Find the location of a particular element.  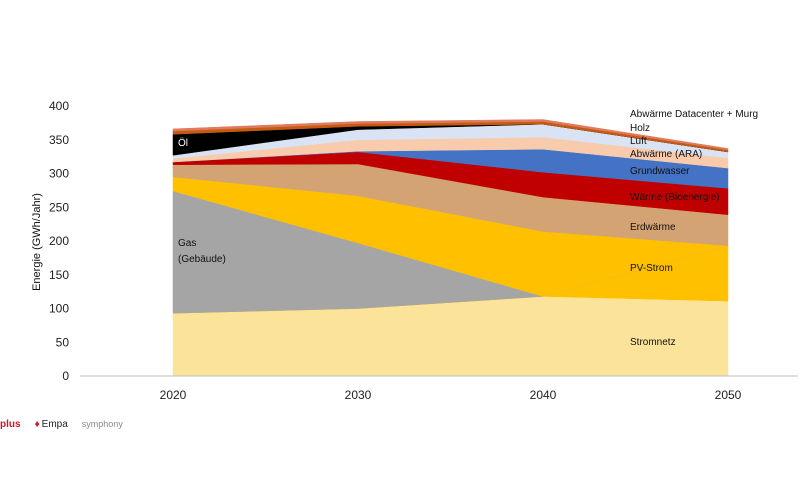

y-tick-label: 300 is located at coordinates (59, 174).